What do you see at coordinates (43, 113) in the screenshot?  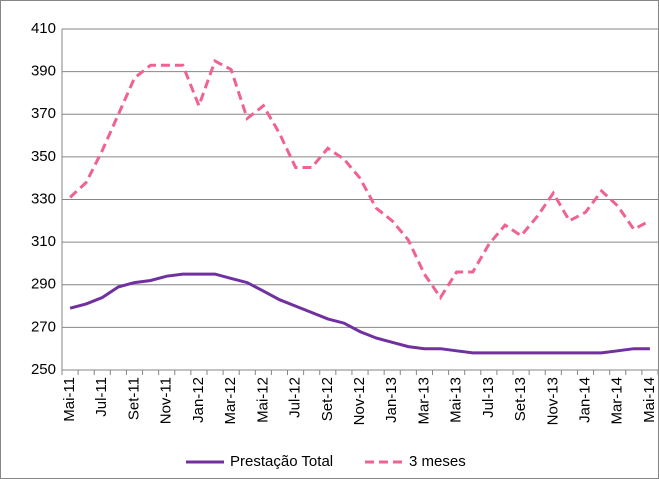 I see `y-tick-label: 370` at bounding box center [43, 113].